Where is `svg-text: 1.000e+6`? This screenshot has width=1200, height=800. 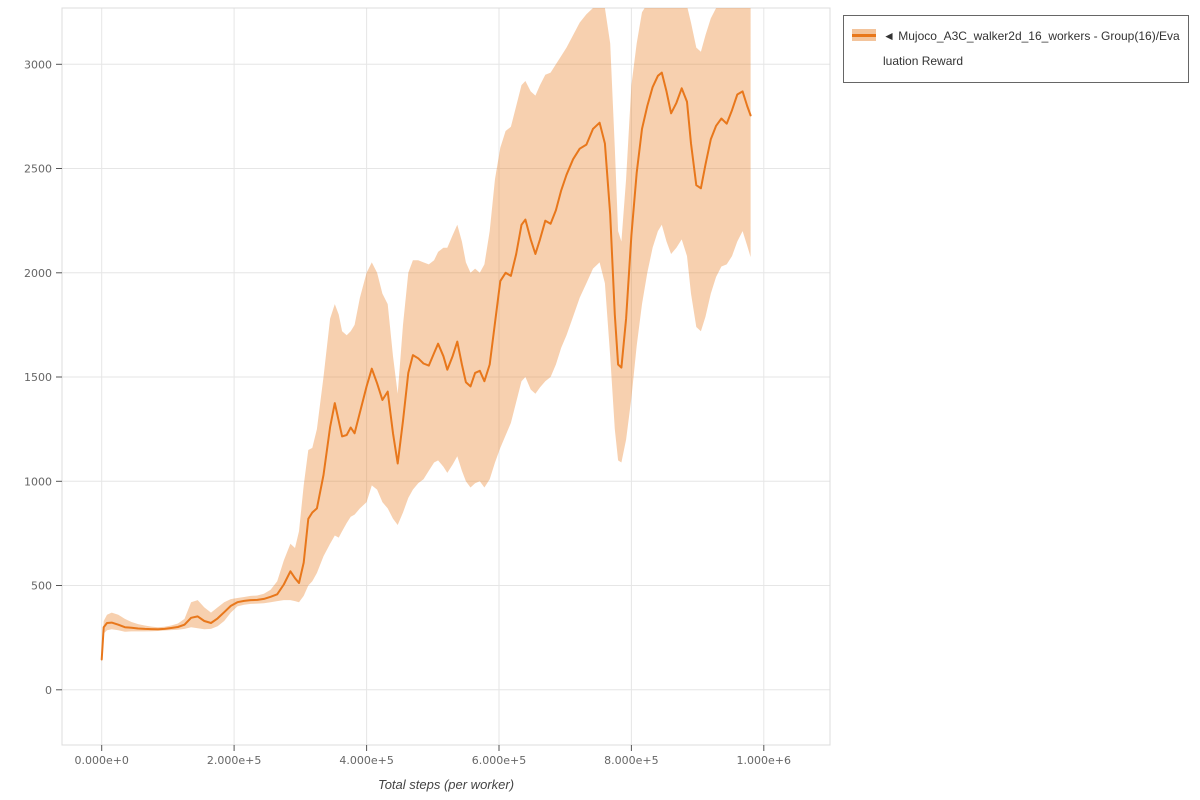 svg-text: 1.000e+6 is located at coordinates (764, 760).